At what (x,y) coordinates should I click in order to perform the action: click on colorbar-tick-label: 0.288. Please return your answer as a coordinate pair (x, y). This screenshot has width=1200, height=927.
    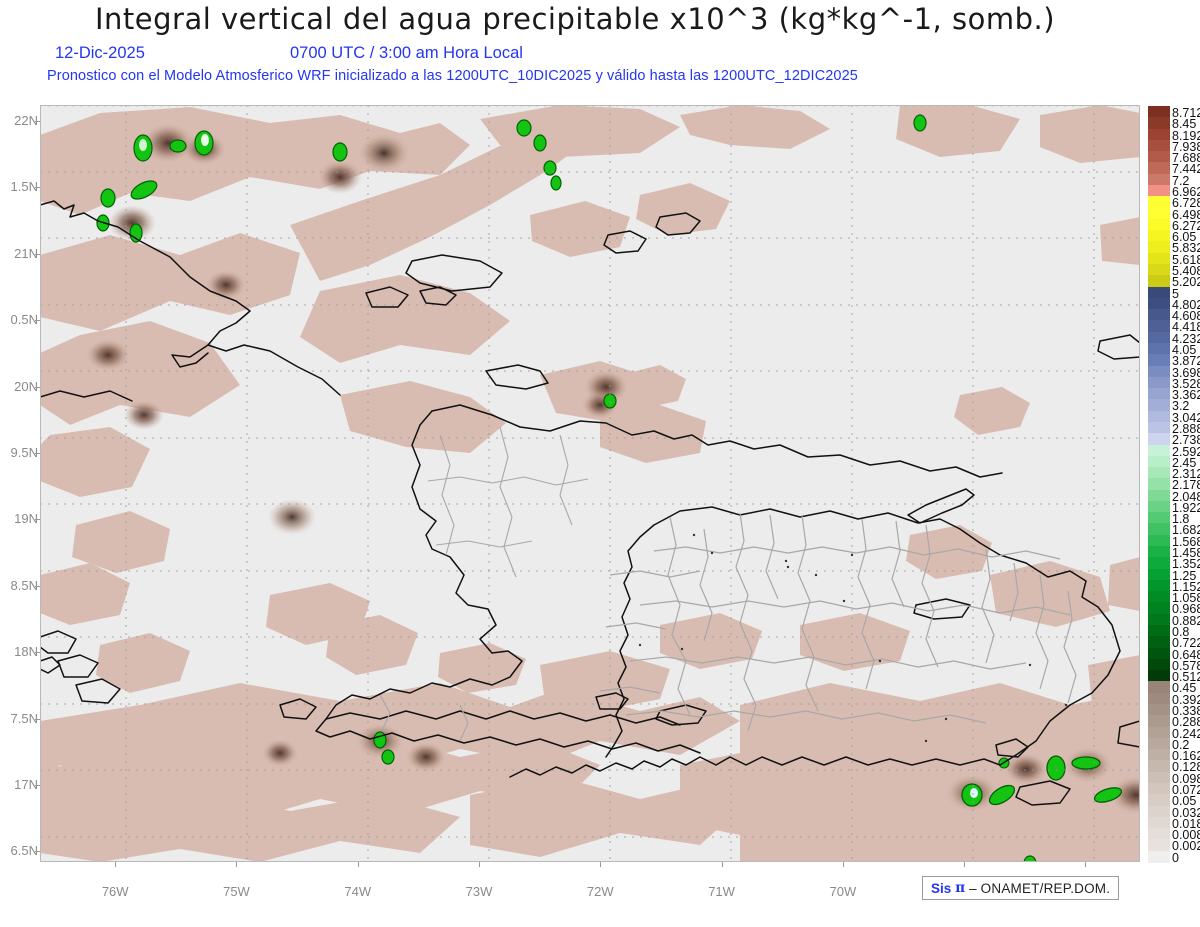
    Looking at the image, I should click on (1186, 722).